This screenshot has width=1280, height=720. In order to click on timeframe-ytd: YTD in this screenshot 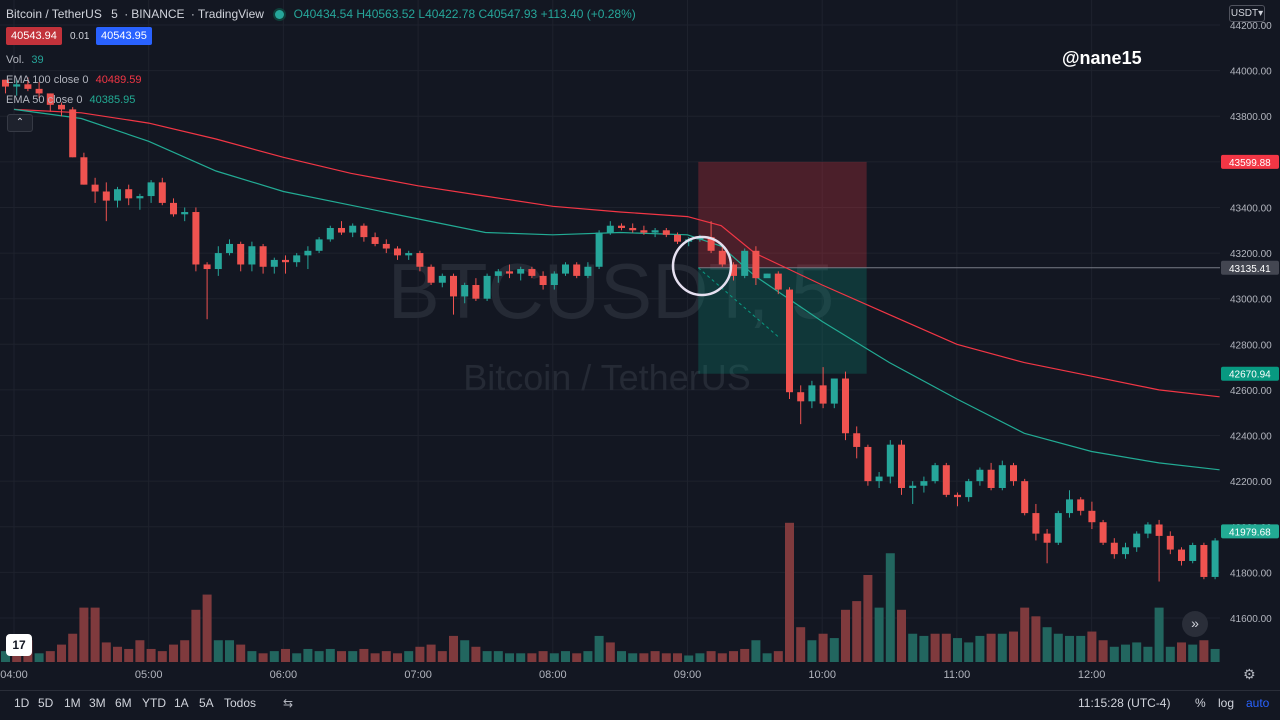, I will do `click(154, 703)`.